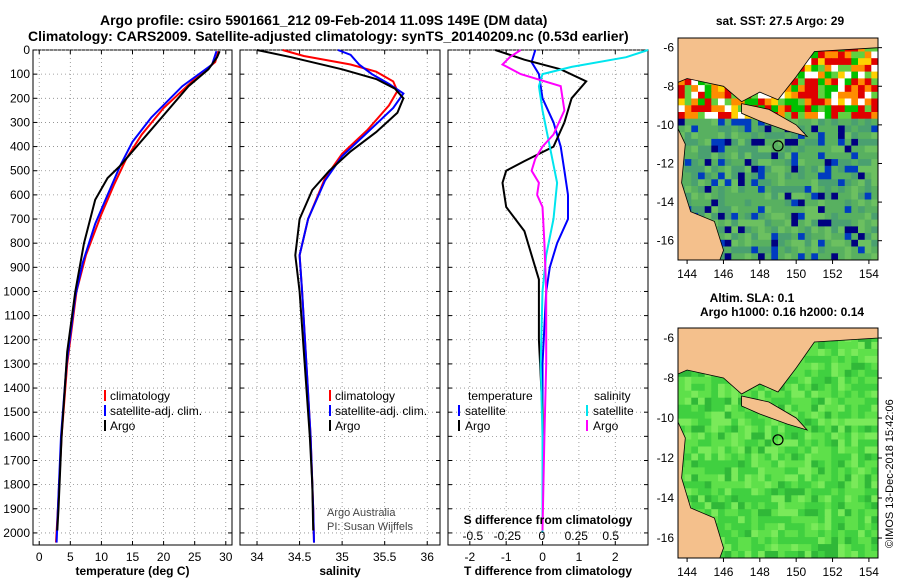  Describe the element at coordinates (606, 426) in the screenshot. I see `legend-label: Argo` at that location.